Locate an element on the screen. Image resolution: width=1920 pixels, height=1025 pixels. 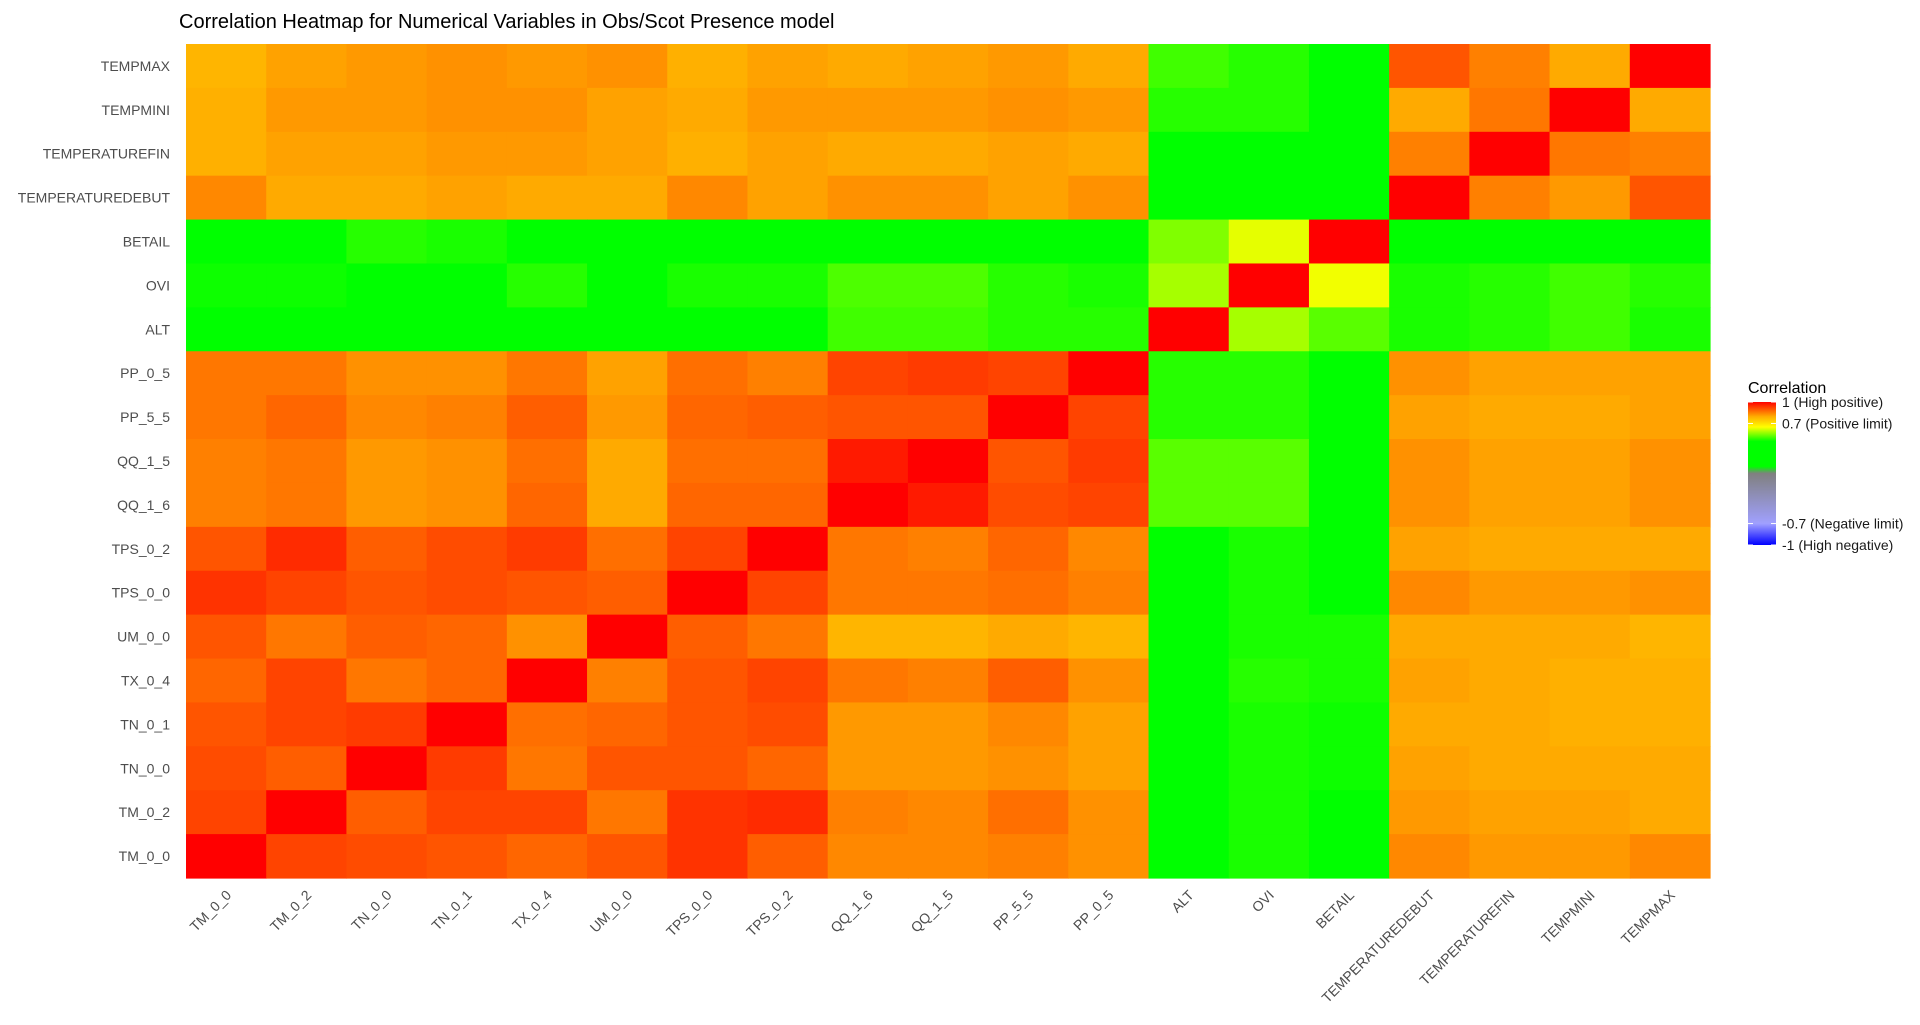
heatmap-cell-um_0_0-betail is located at coordinates (1349, 637).